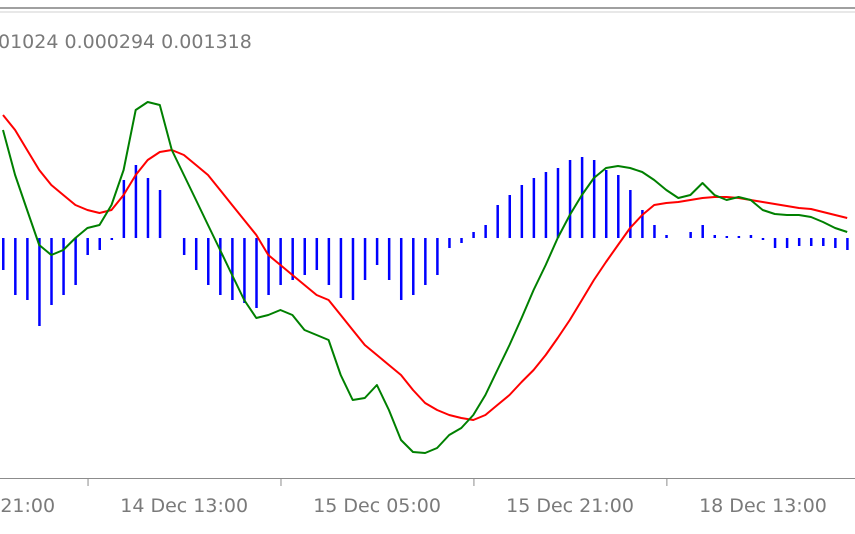 The image size is (855, 534). What do you see at coordinates (570, 506) in the screenshot?
I see `x-tick-label: 15 Dec 21:00` at bounding box center [570, 506].